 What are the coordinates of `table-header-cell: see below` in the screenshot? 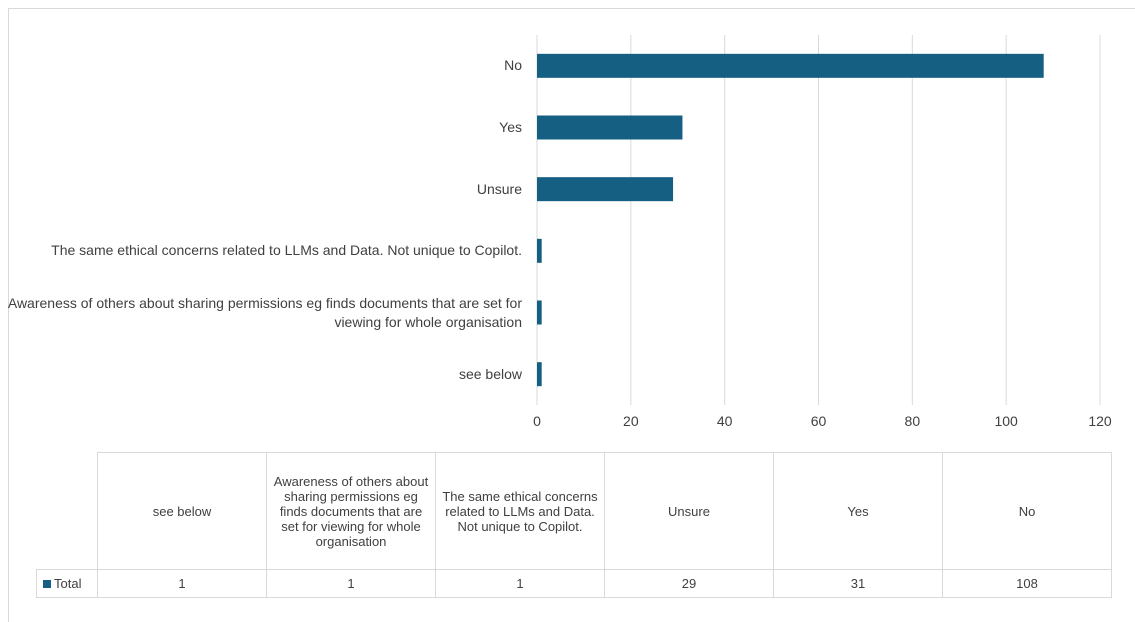 It's located at (182, 511).